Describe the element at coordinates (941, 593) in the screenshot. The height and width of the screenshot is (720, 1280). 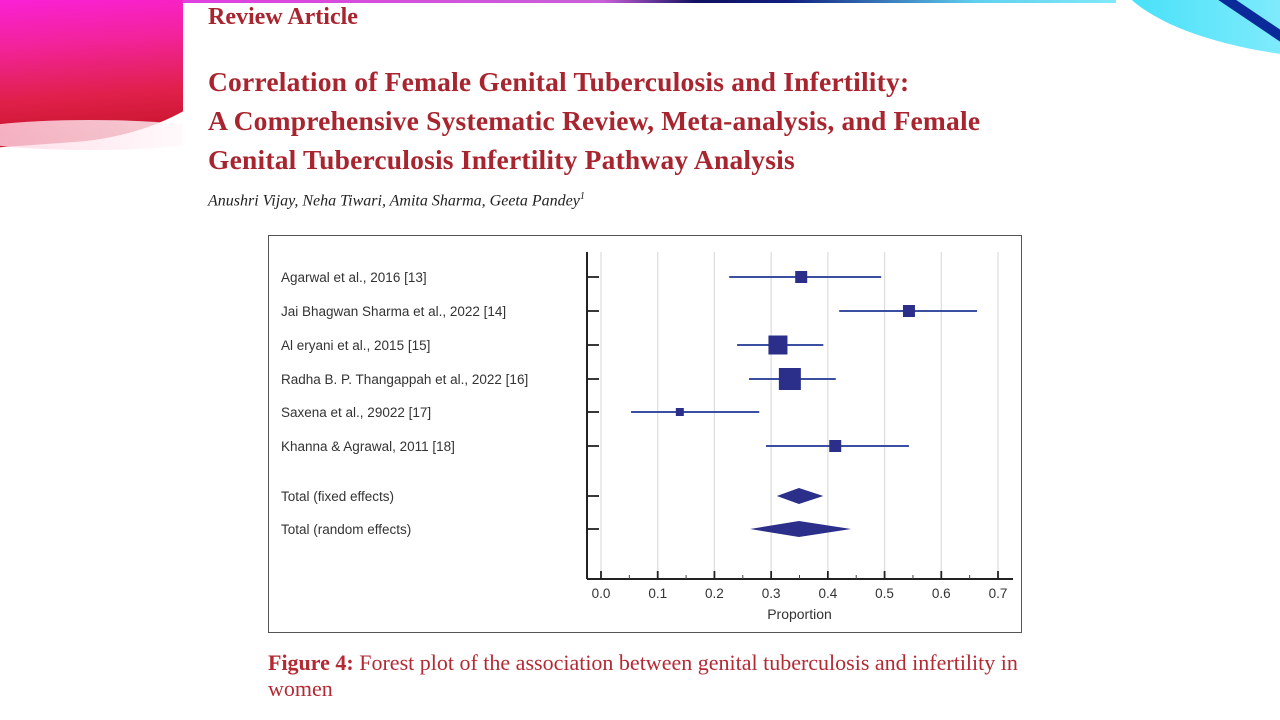
I see `x-tick-label: 0.6` at that location.